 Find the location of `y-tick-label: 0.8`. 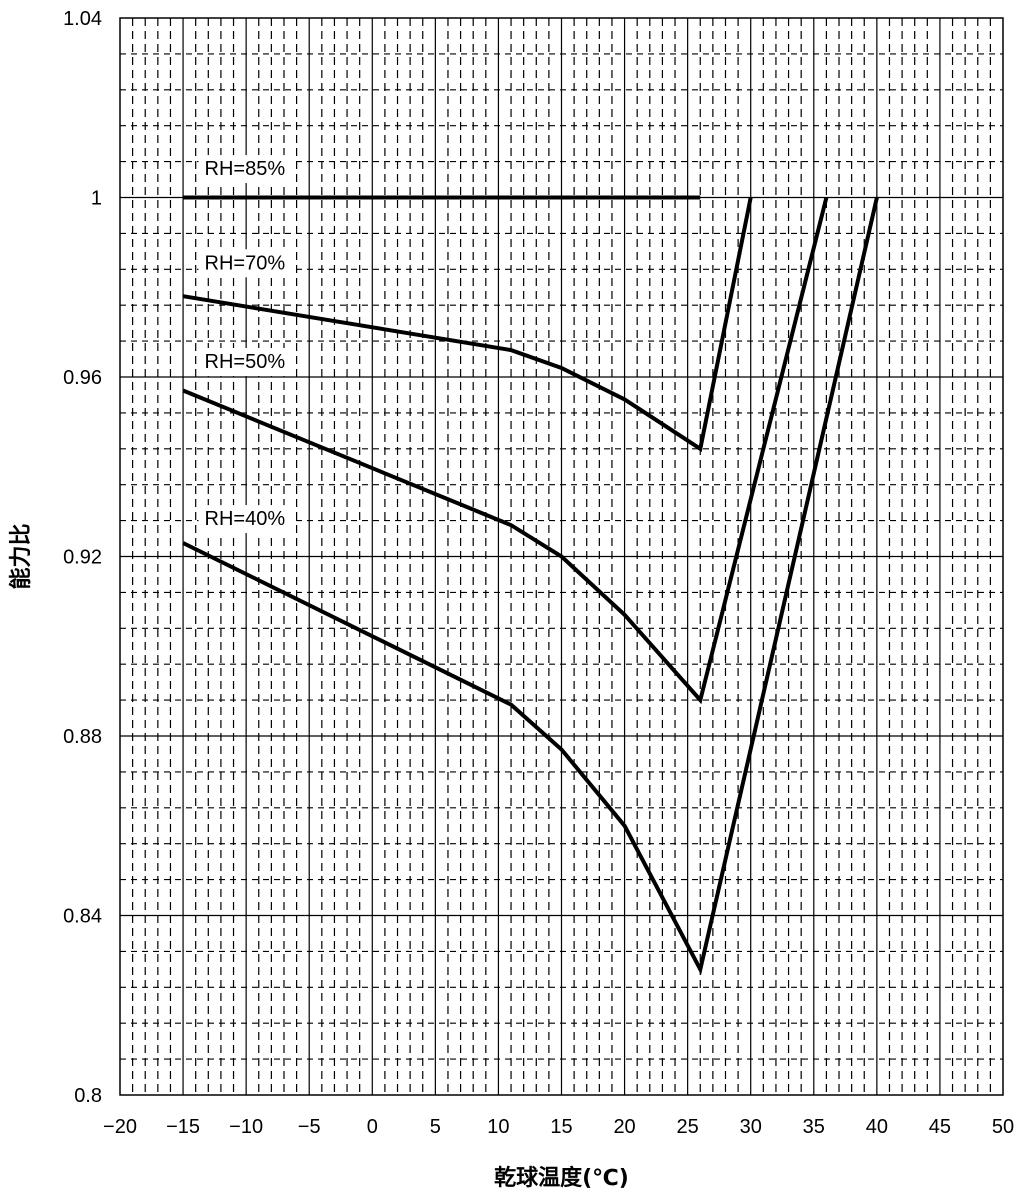

y-tick-label: 0.8 is located at coordinates (88, 1096).